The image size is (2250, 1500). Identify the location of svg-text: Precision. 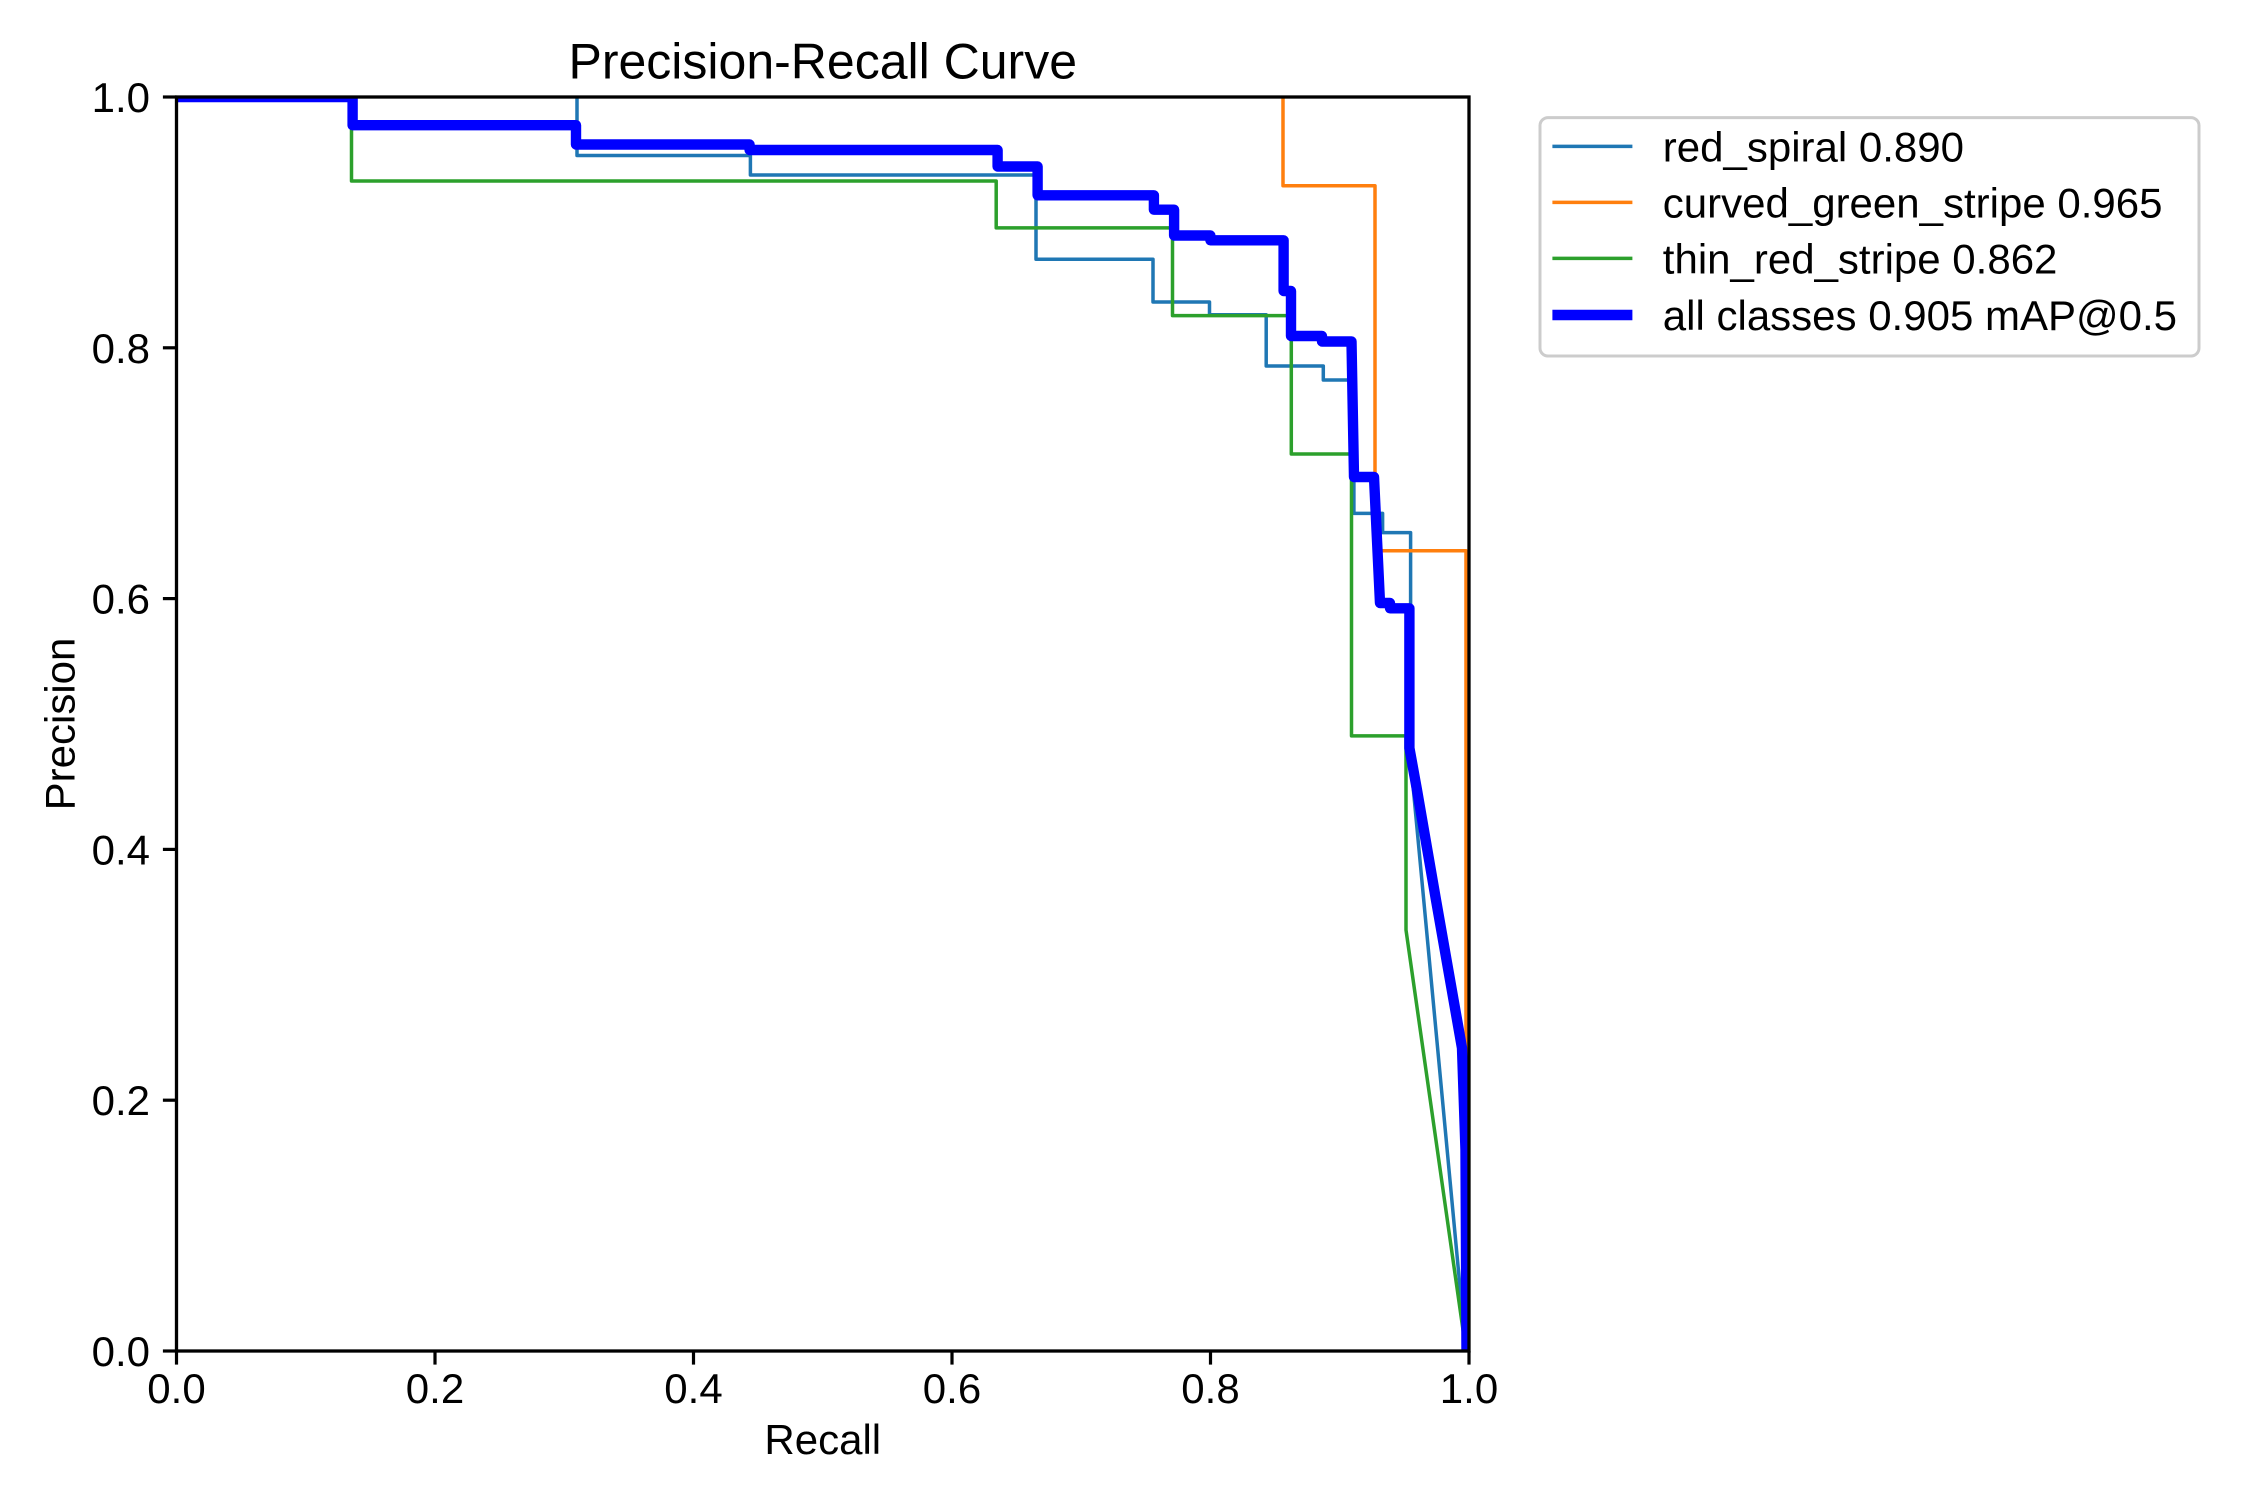
(60, 724).